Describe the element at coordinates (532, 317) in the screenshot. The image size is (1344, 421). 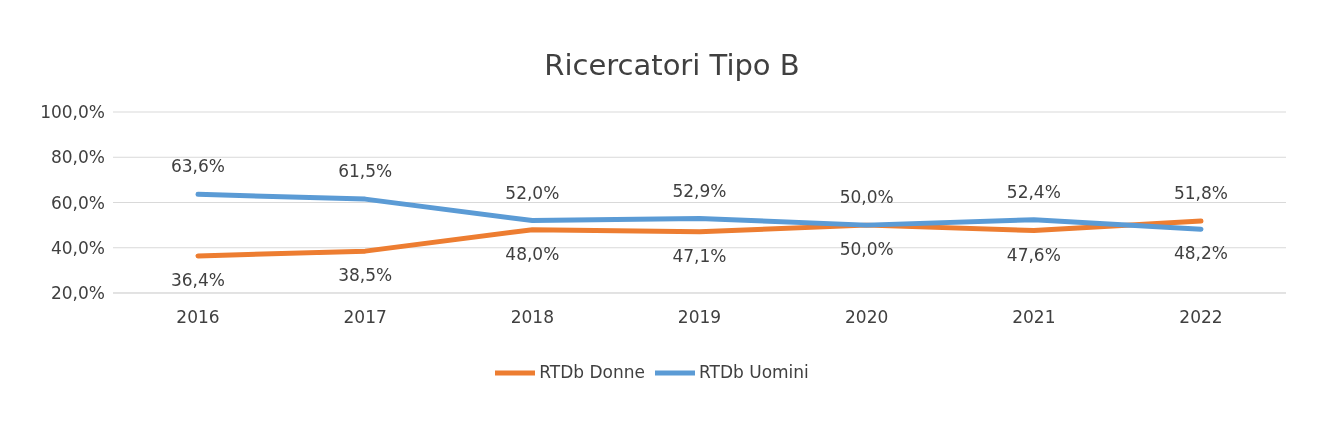
I see `x-tick-label: 2018` at that location.